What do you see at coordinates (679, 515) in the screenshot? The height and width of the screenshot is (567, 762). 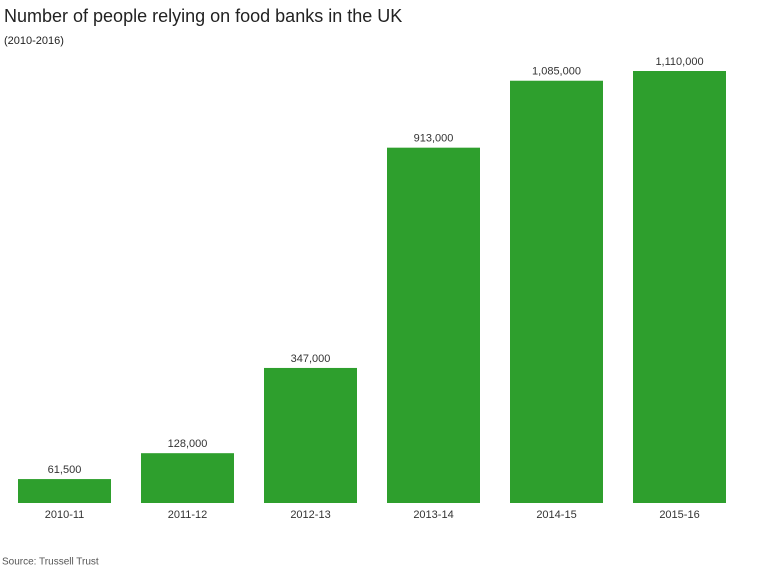 I see `x-tick-label: 2015-16` at bounding box center [679, 515].